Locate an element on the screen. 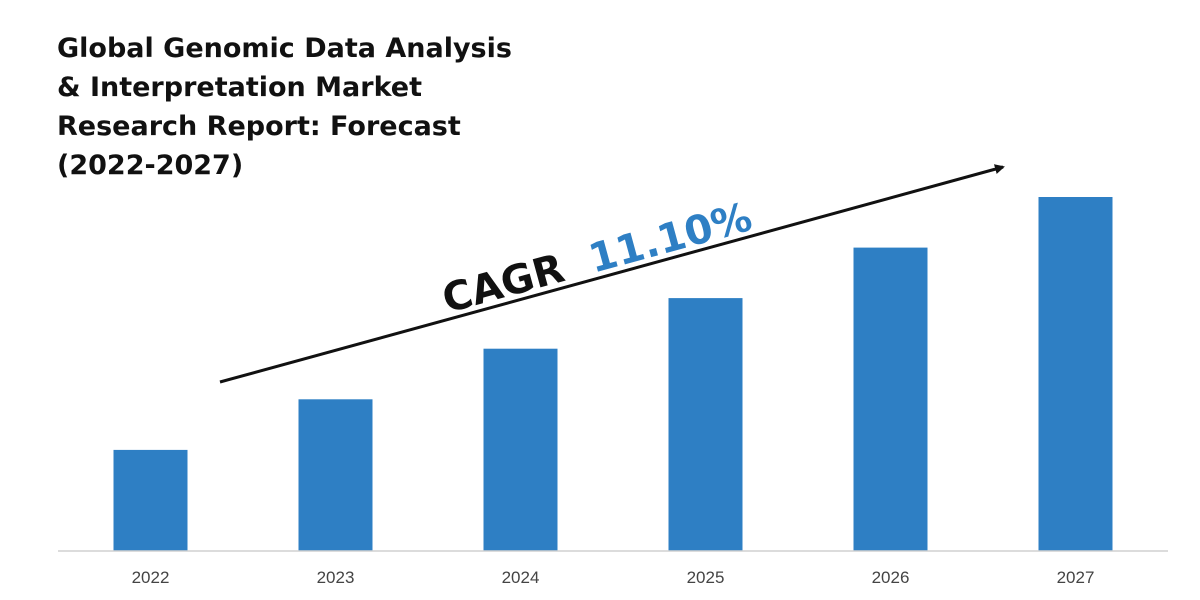 Image resolution: width=1200 pixels, height=600 pixels. x-axis-ticks: 2022 2023 2024 2025 2026 2027 is located at coordinates (613, 577).